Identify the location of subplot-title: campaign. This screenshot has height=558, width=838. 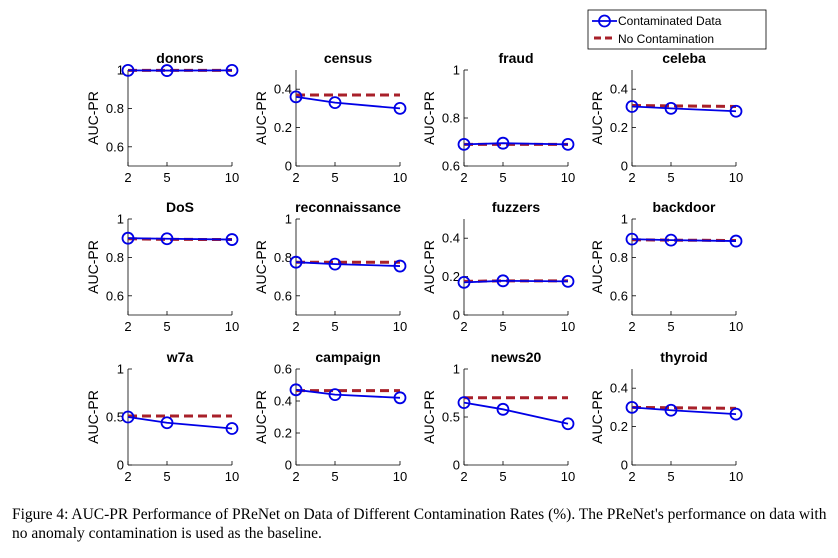
(347, 357).